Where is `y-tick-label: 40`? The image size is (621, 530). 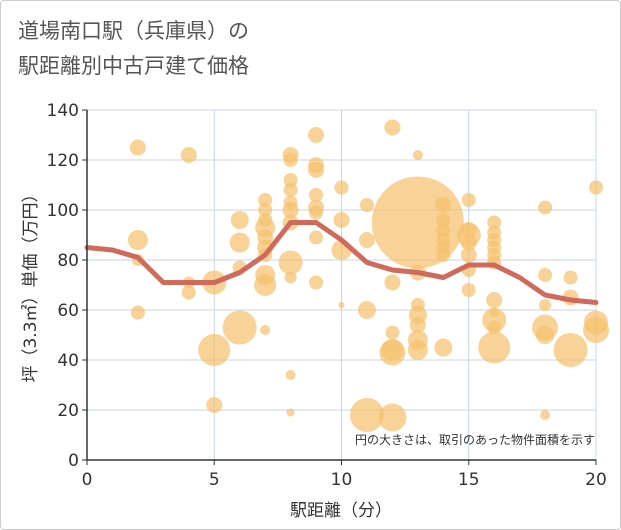 y-tick-label: 40 is located at coordinates (68, 361).